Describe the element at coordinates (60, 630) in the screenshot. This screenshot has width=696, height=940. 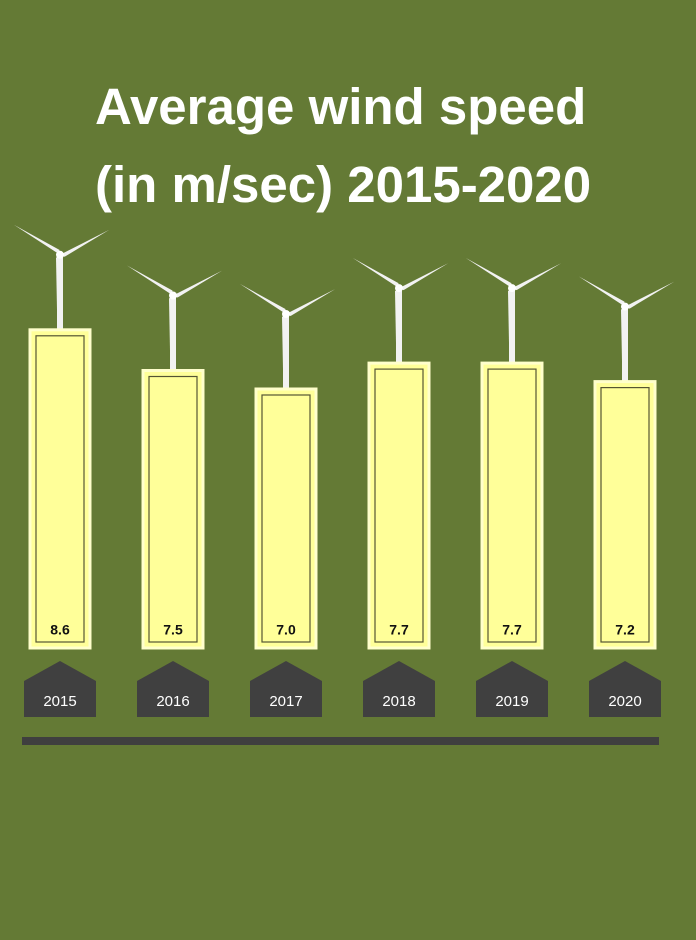
I see `value-label: 8.6` at that location.